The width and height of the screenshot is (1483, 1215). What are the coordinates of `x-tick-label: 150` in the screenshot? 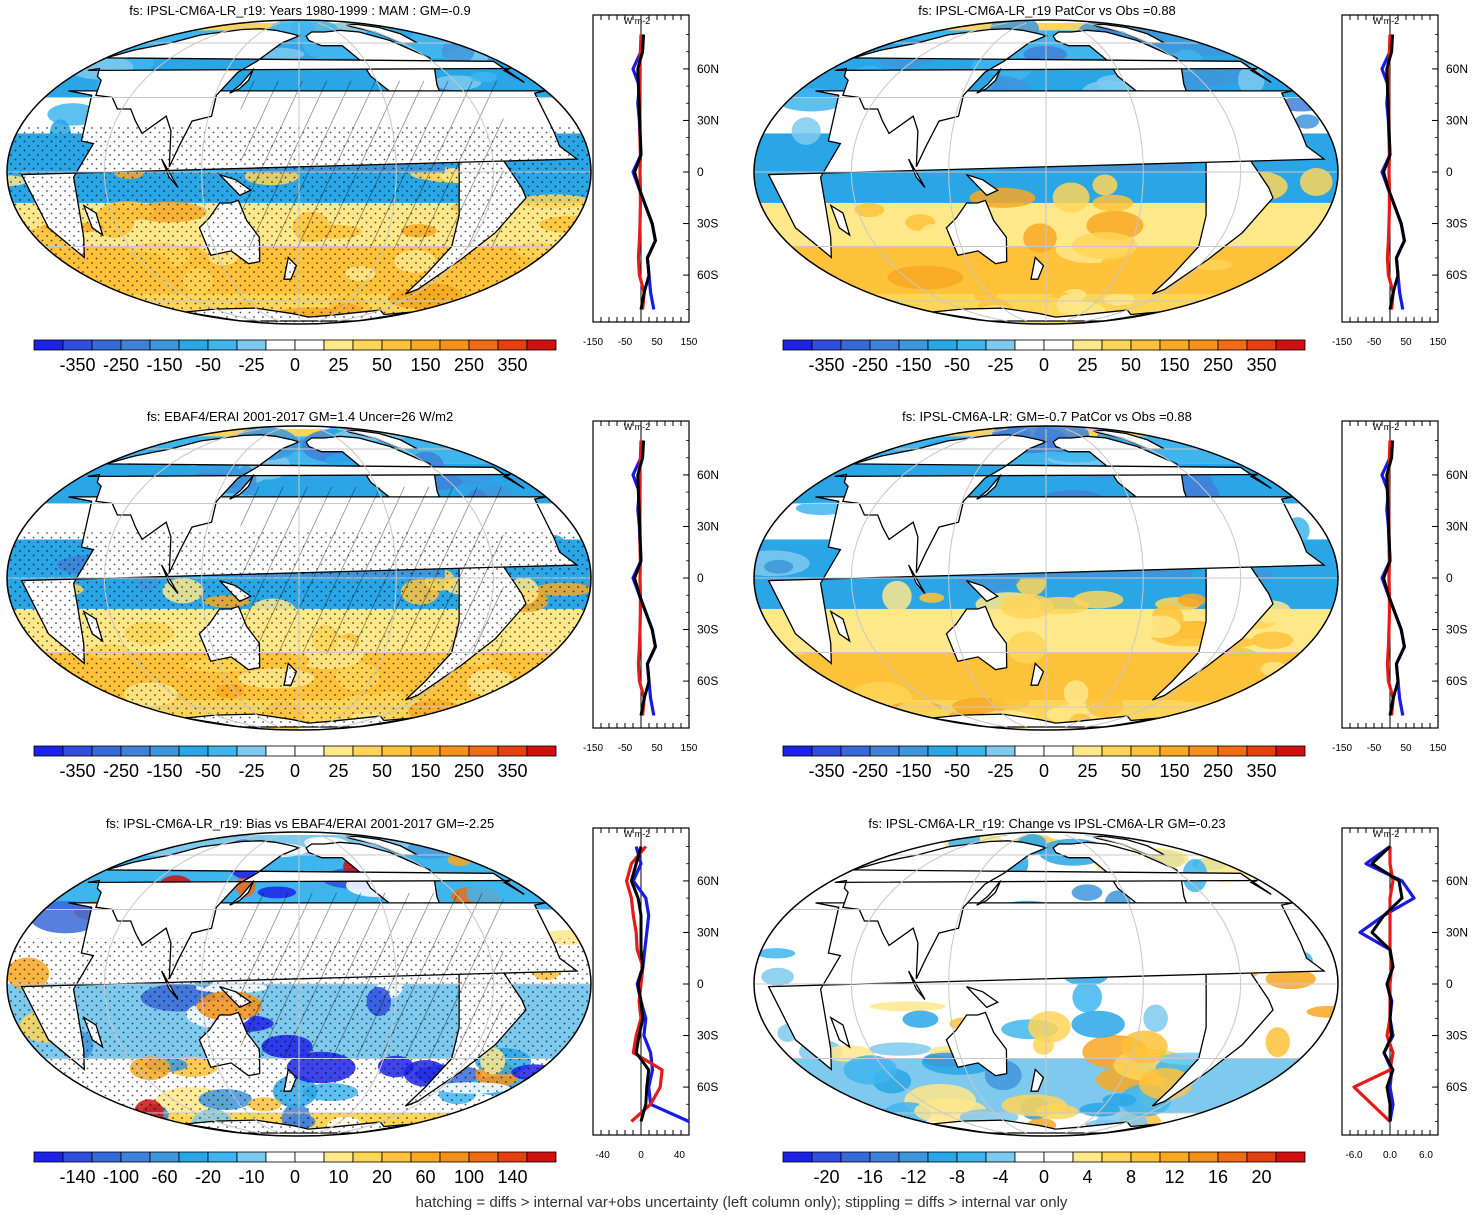 It's located at (689, 342).